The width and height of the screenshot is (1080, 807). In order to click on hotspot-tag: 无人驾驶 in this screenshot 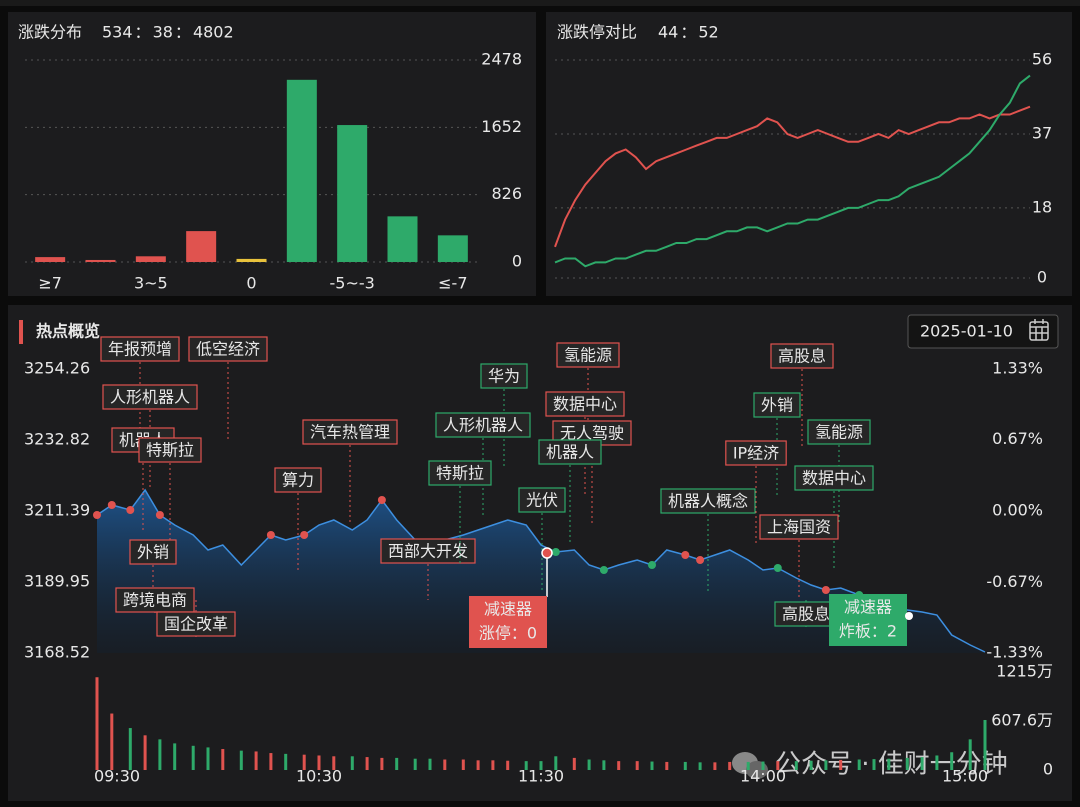, I will do `click(592, 471)`.